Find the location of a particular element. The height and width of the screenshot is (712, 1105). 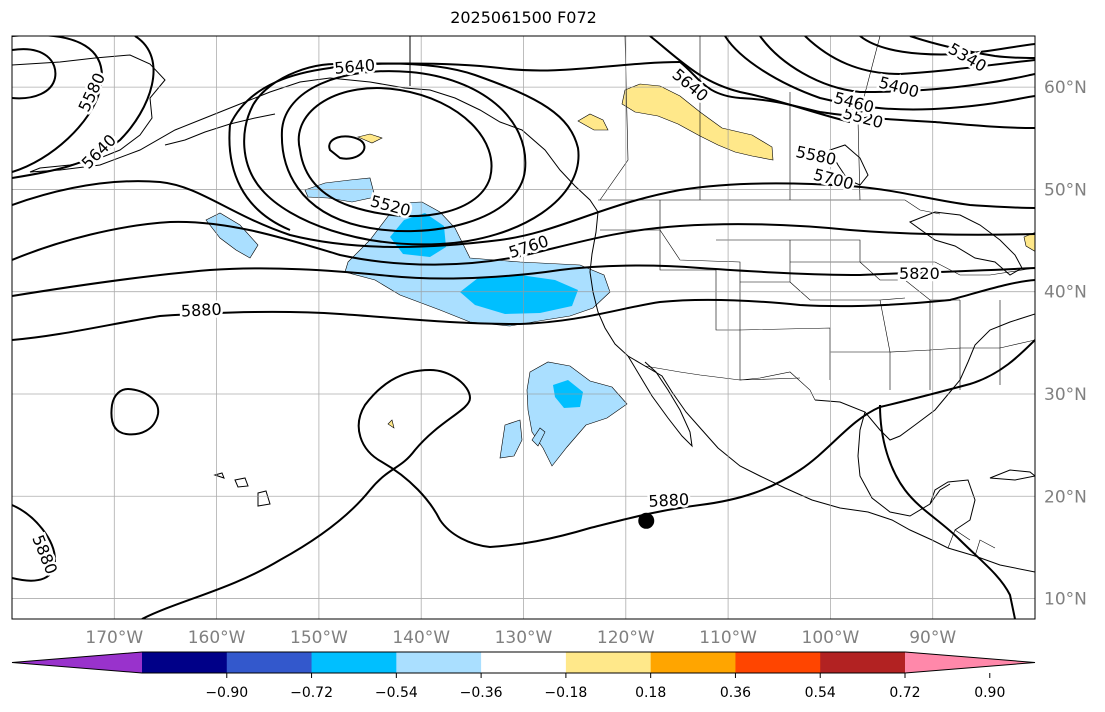

colorbar-tick-label: 0.36 is located at coordinates (735, 693).